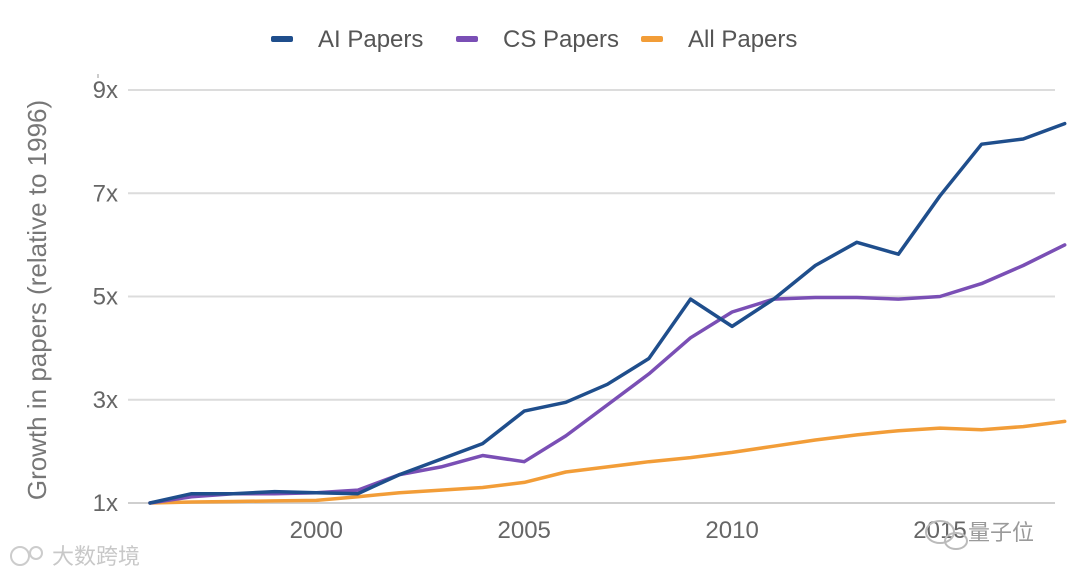  Describe the element at coordinates (370, 39) in the screenshot. I see `legend-label-ai-papers: AI Papers` at that location.